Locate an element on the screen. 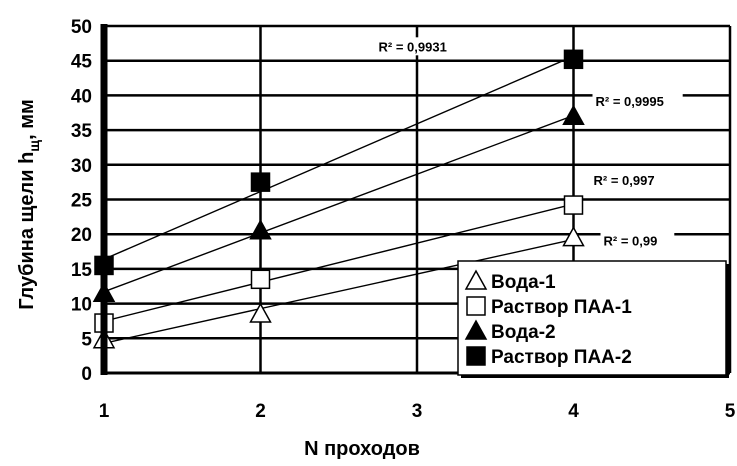 The height and width of the screenshot is (466, 737). y-axis-title-main: Глубина щели h is located at coordinates (27, 231).